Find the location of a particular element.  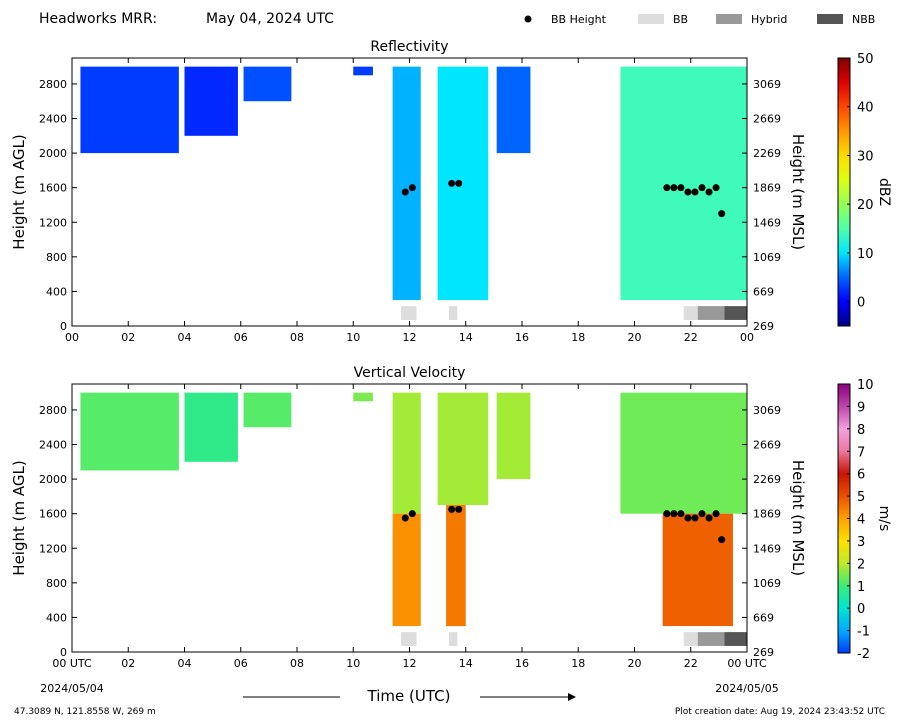

y-tick-label: 1200 is located at coordinates (53, 222).